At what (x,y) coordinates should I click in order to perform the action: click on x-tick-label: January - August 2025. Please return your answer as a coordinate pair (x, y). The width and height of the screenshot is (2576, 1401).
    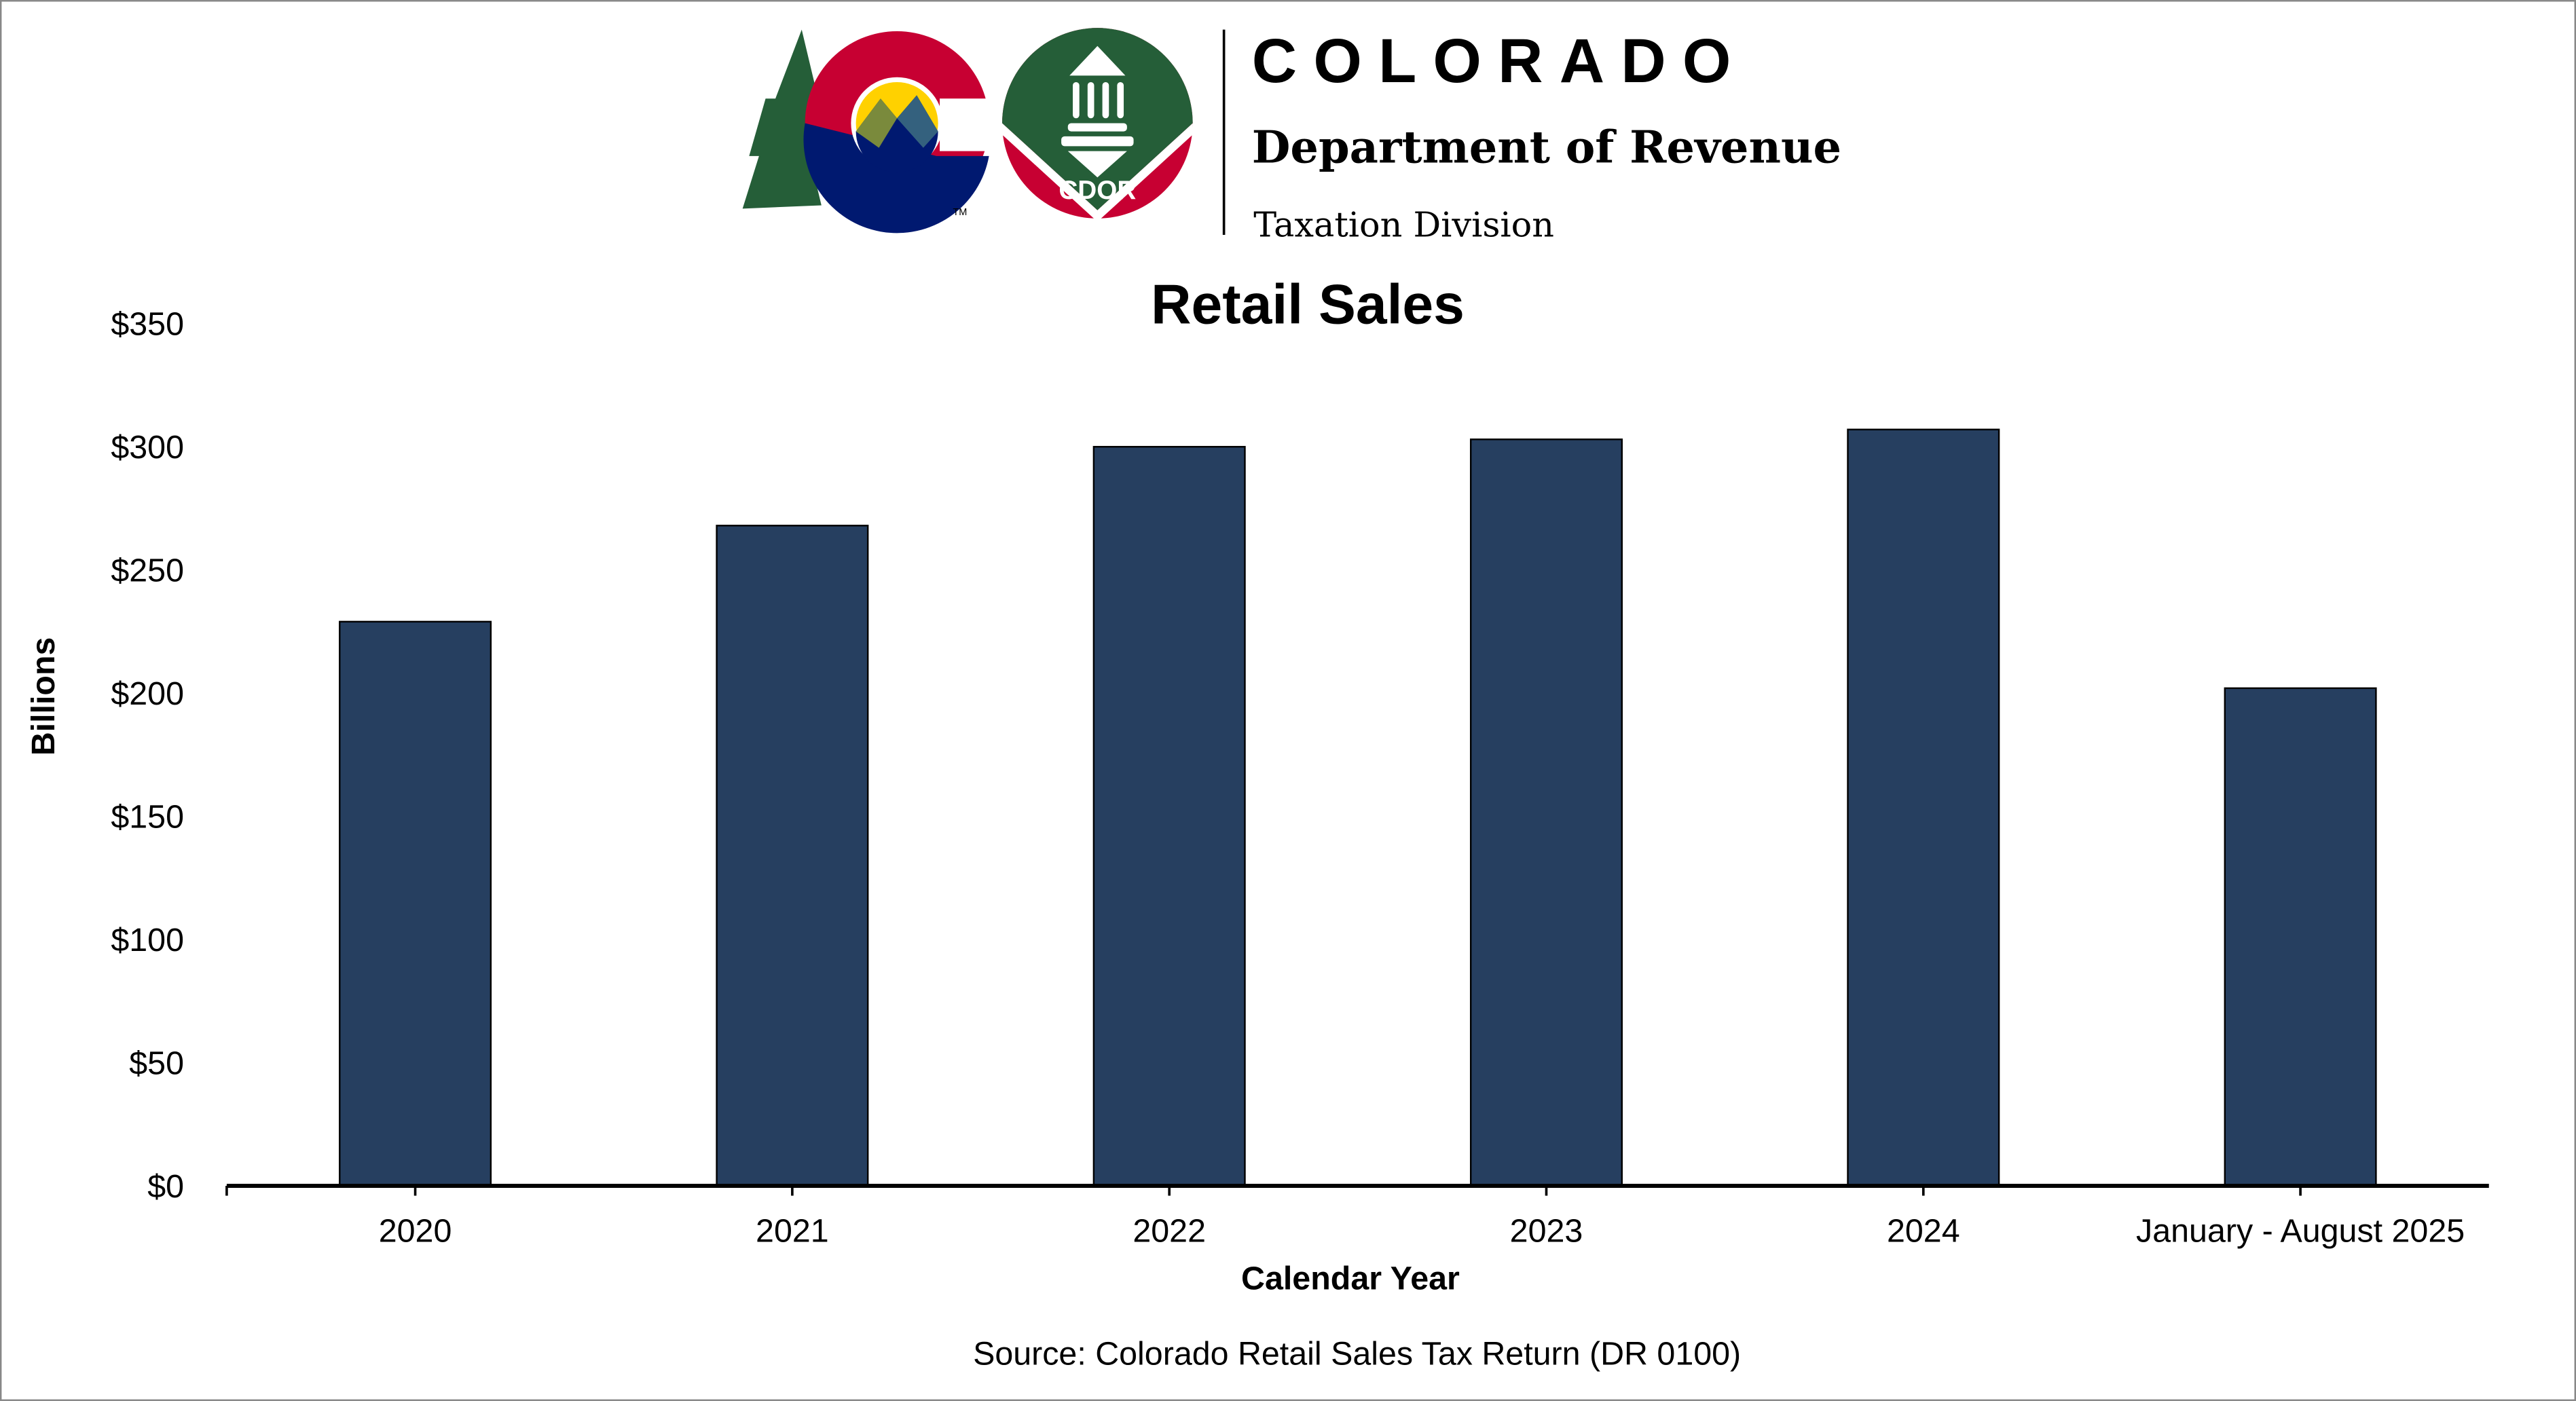
    Looking at the image, I should click on (2300, 1230).